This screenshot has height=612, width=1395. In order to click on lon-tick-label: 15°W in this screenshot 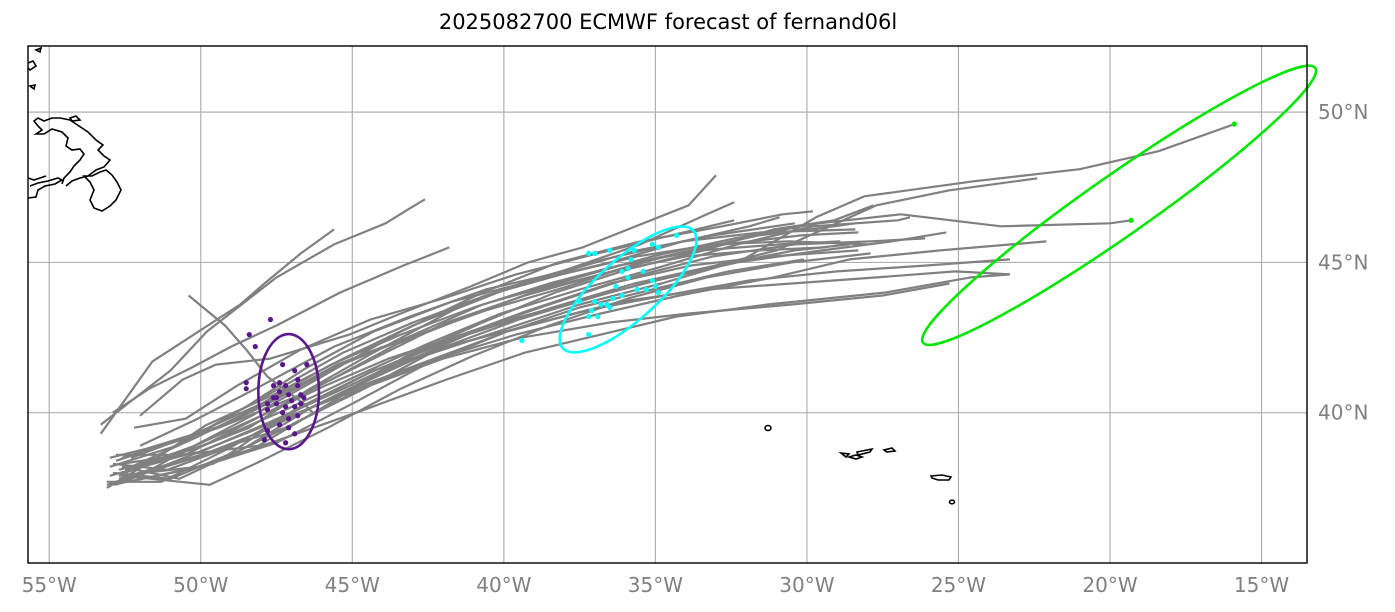, I will do `click(1261, 585)`.